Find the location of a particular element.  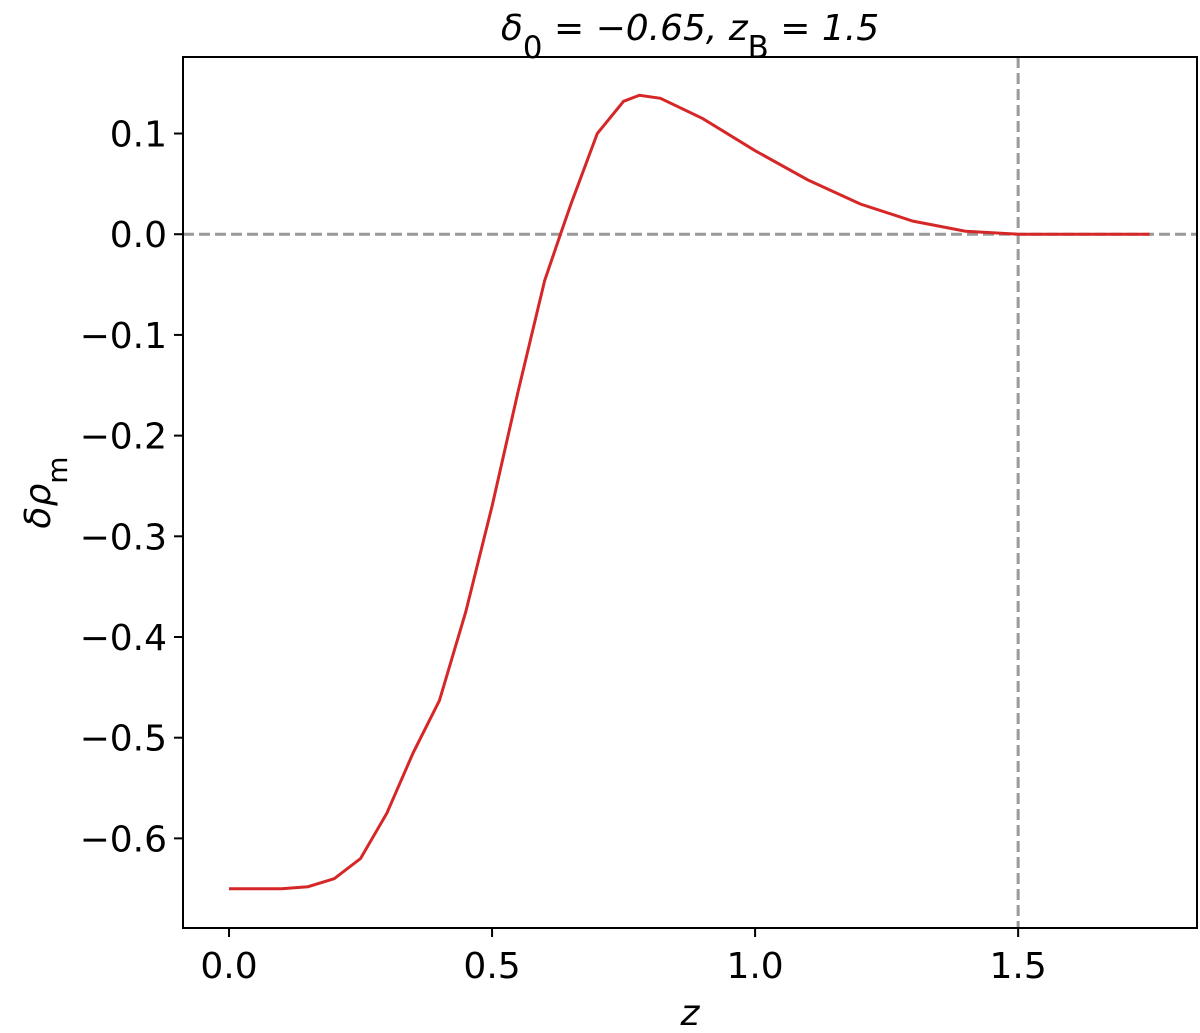

x-tick-label: 0.0 is located at coordinates (228, 966).